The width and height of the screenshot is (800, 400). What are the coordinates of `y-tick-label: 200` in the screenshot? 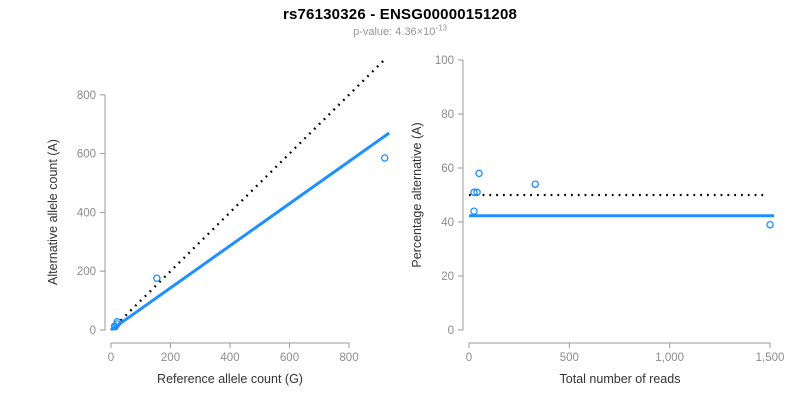 It's located at (86, 272).